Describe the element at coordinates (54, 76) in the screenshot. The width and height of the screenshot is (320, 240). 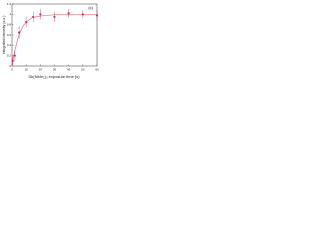
I see `x-axis-label: Sb(NMe₂)₃ exposure time (s)` at that location.